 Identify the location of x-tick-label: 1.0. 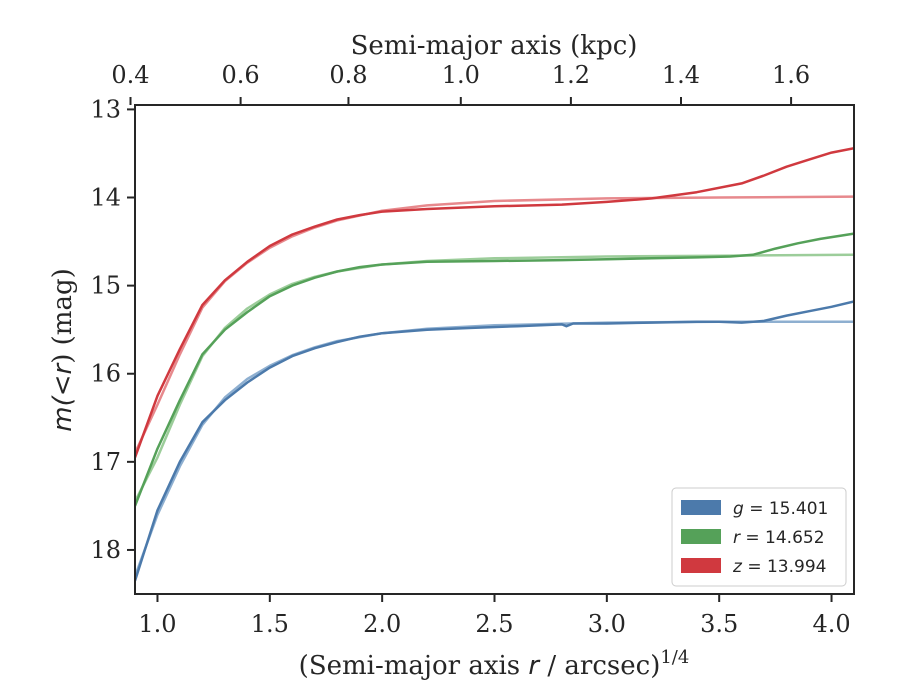
(157, 624).